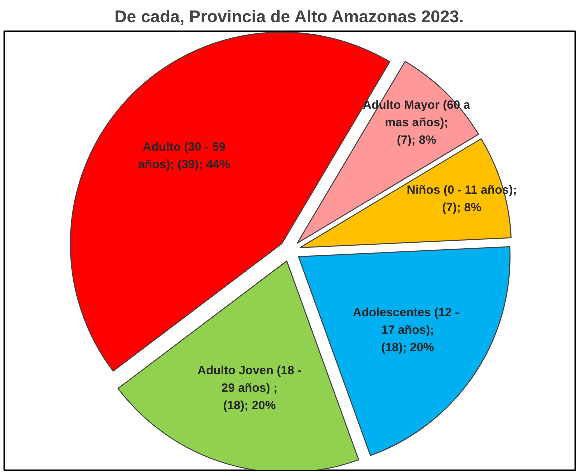 This screenshot has height=474, width=579. What do you see at coordinates (406, 330) in the screenshot?
I see `slice-label: Adolescentes (12 - 17 años); (18); 20%` at bounding box center [406, 330].